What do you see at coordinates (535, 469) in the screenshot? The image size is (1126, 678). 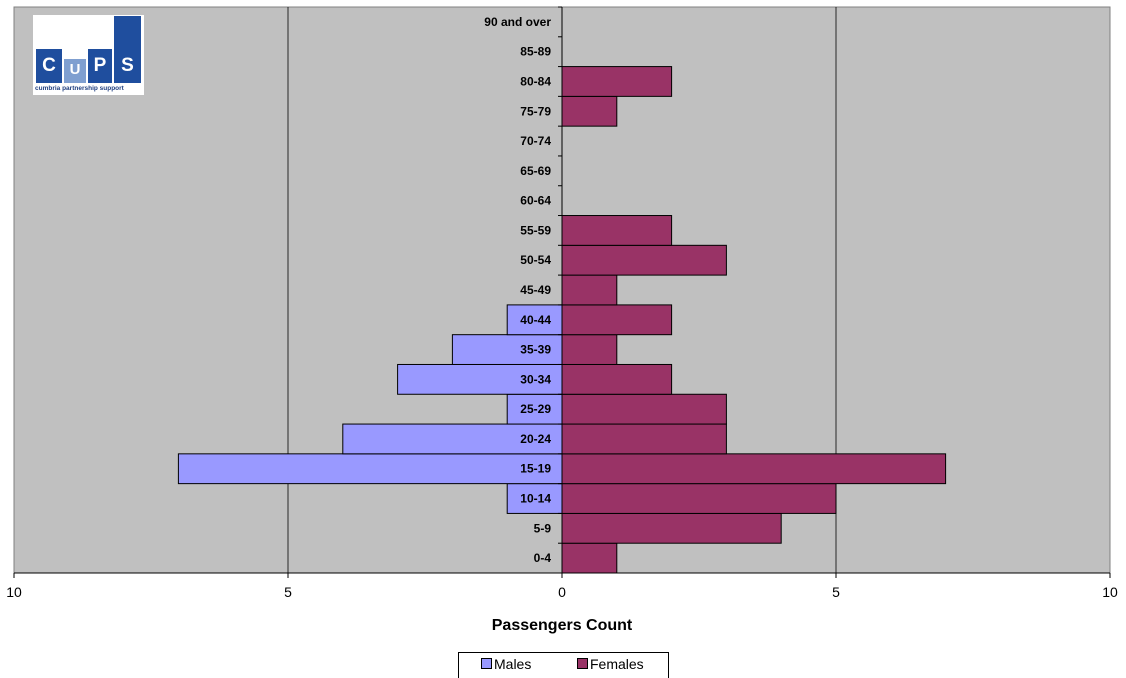 I see `category-label: 15-19` at bounding box center [535, 469].